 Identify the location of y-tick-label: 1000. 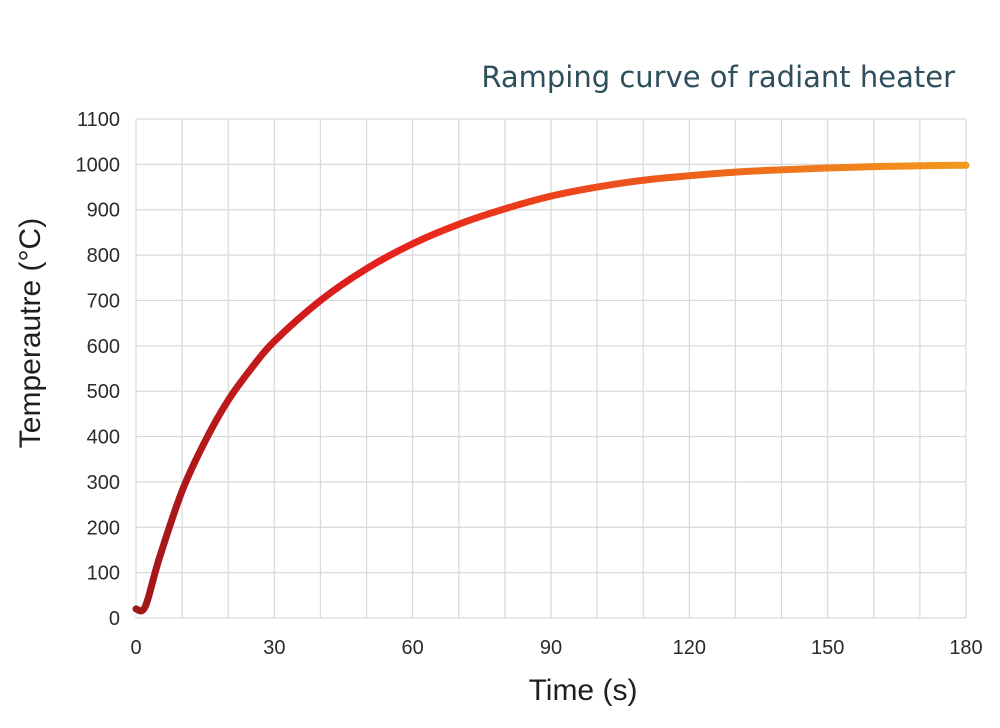
(98, 165).